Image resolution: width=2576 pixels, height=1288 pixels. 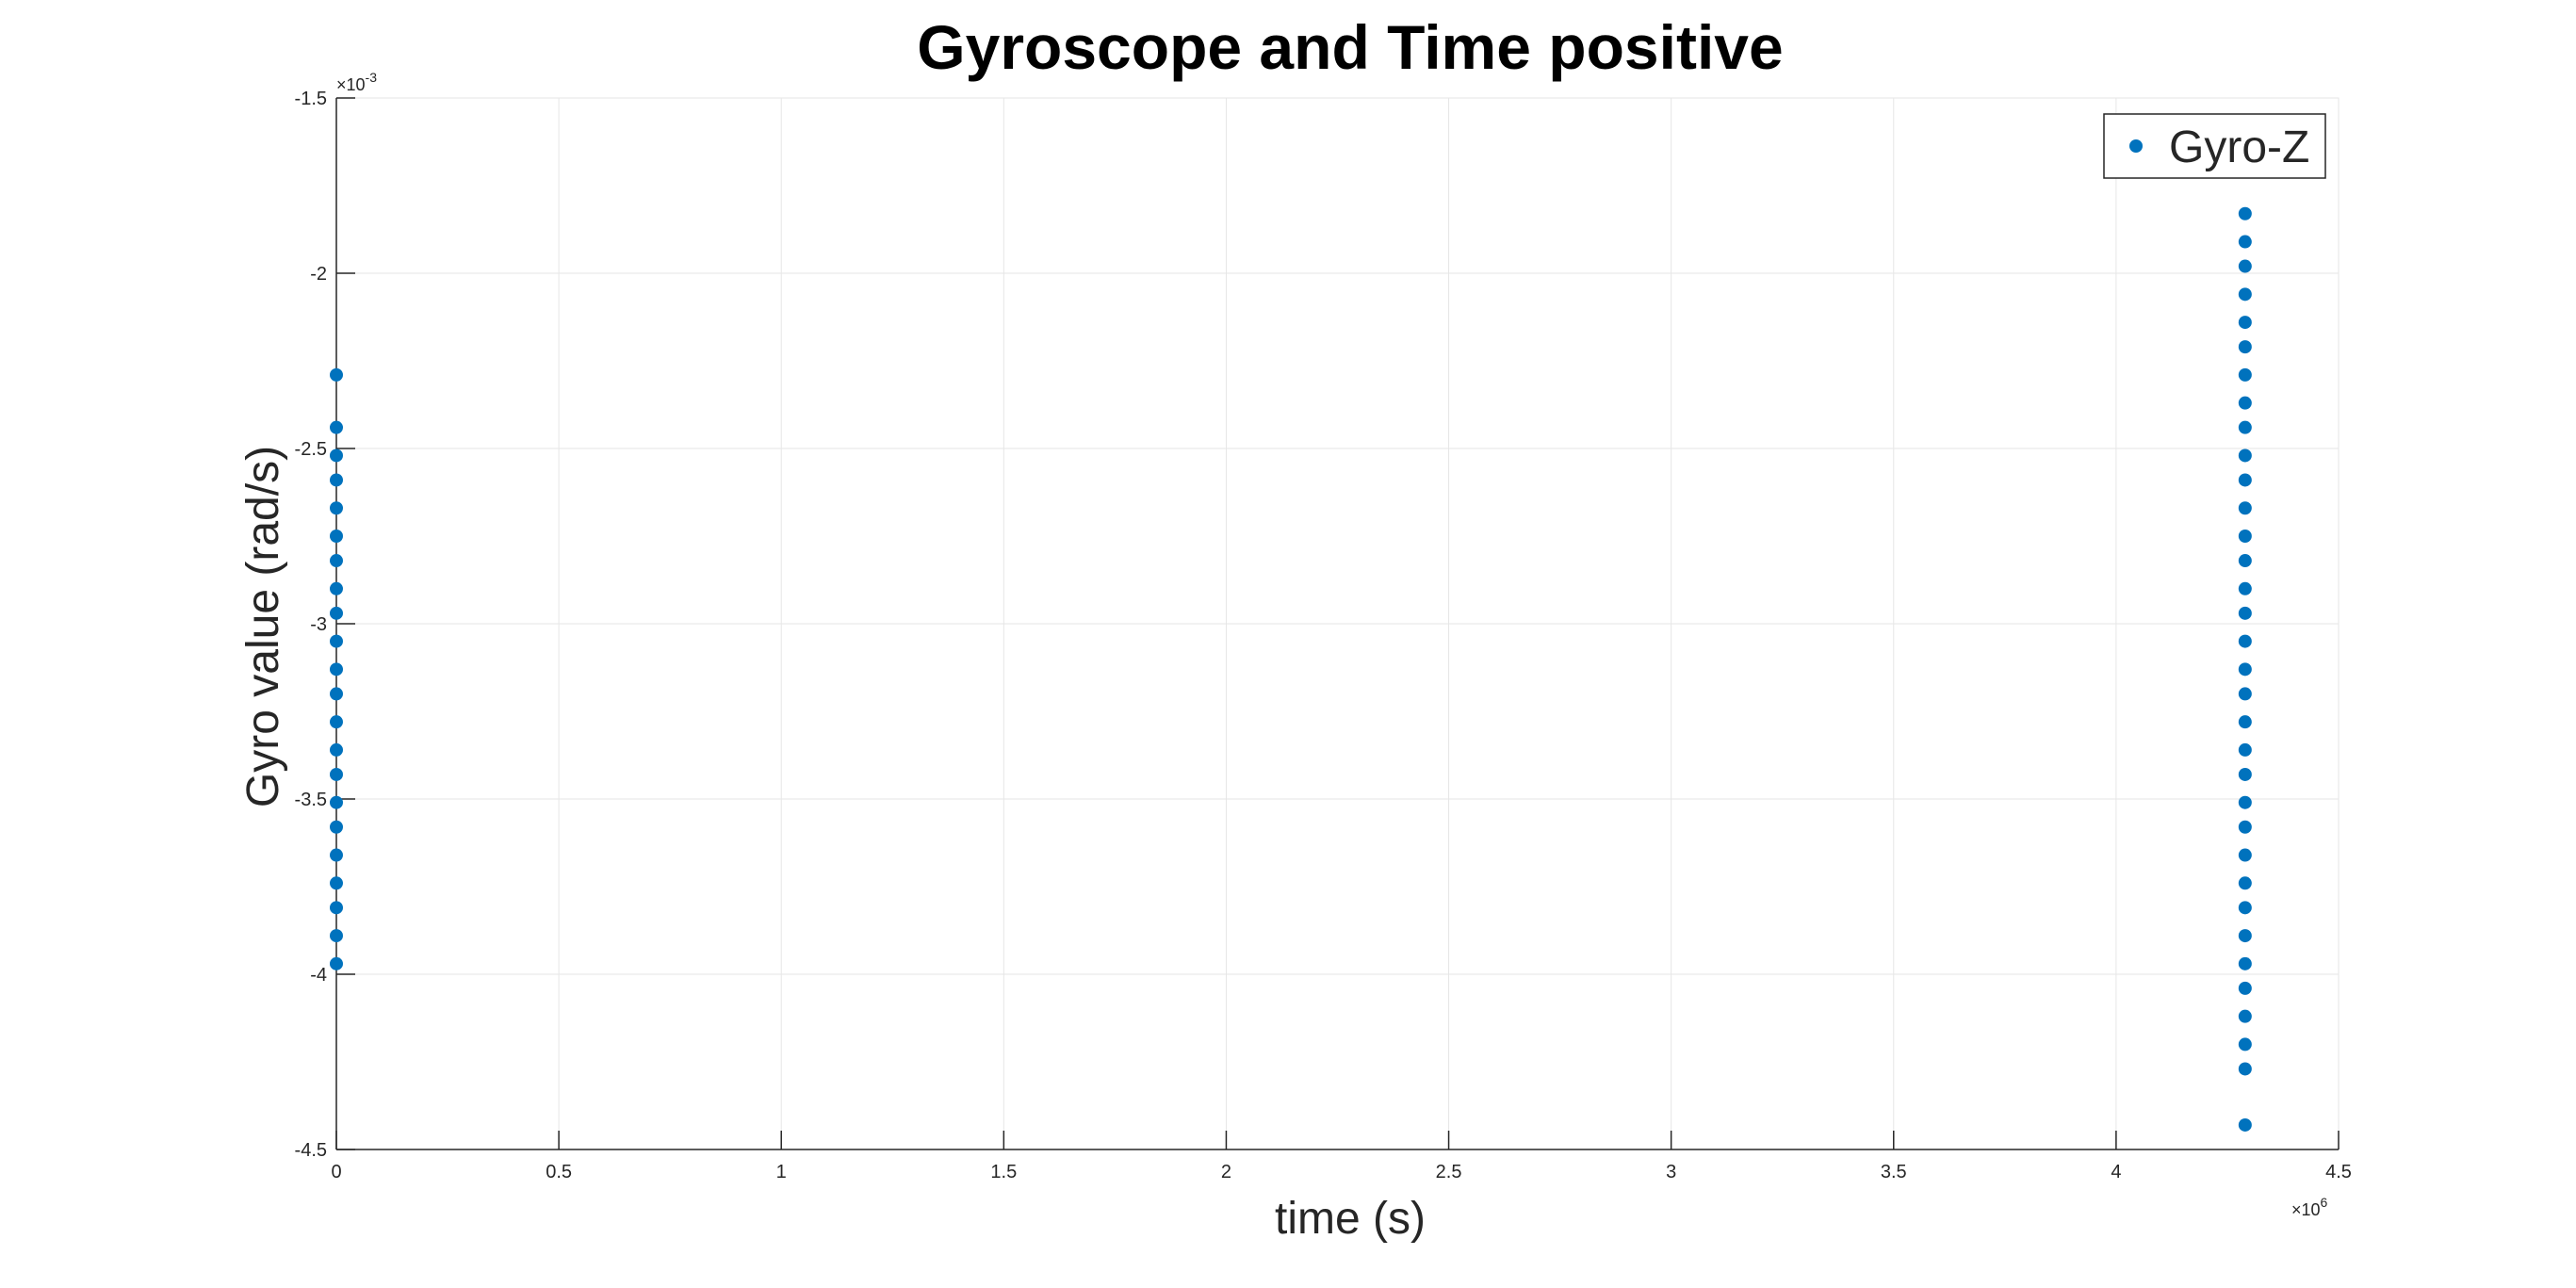 I want to click on y-exponent-label: ×10⁻³, so click(x=356, y=82).